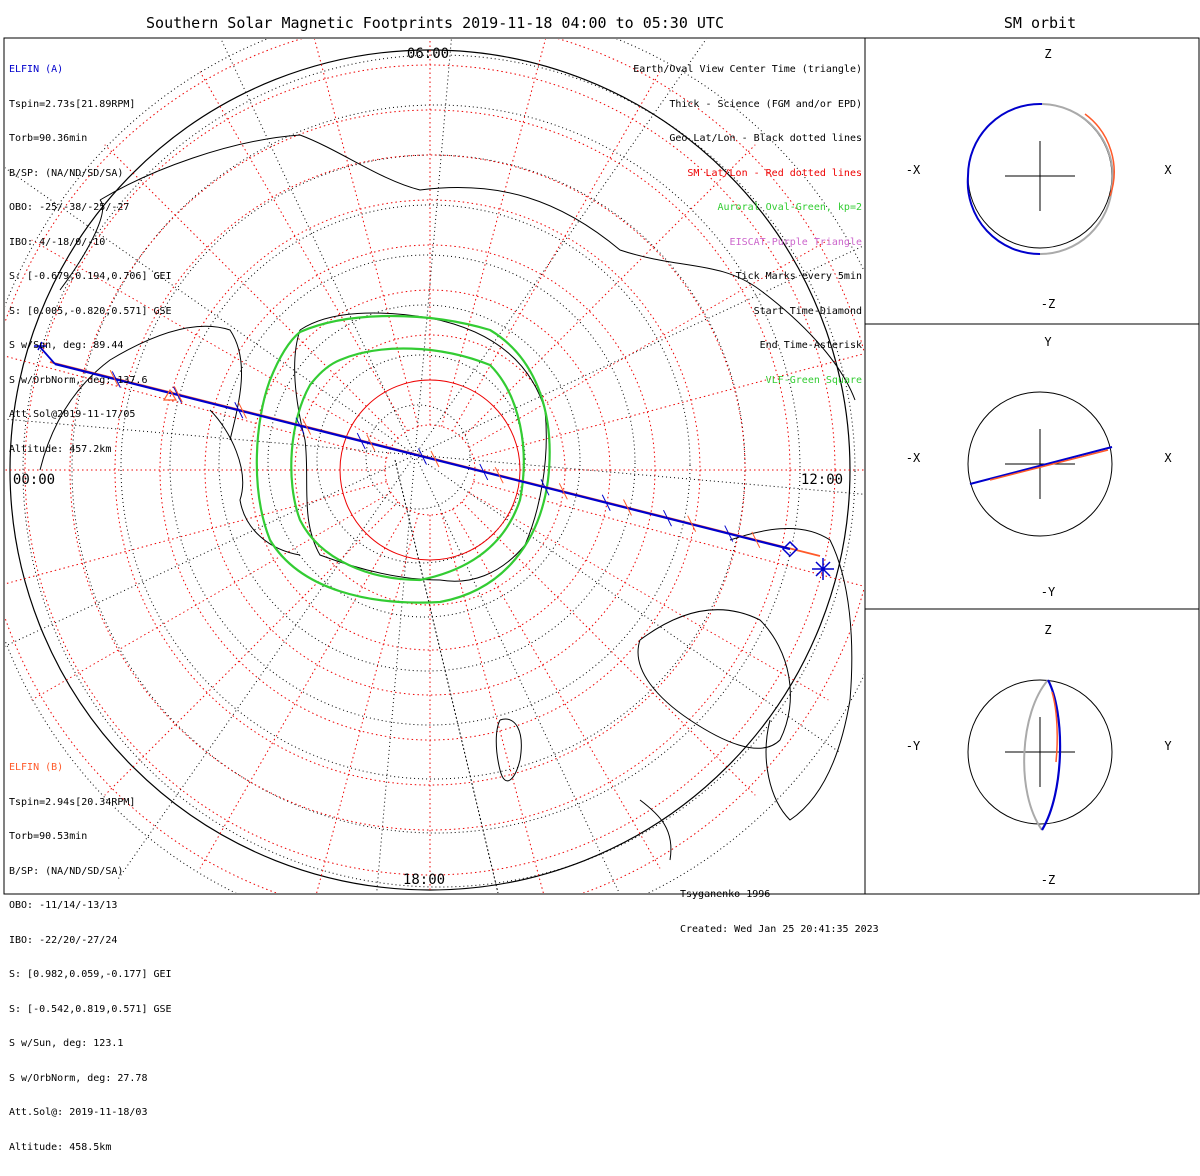  What do you see at coordinates (1040, 23) in the screenshot?
I see `sm-orbit-title: SM orbit` at bounding box center [1040, 23].